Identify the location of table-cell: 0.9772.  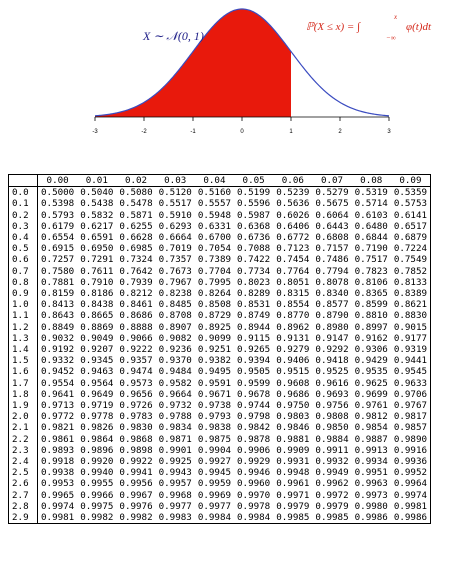
(58, 417).